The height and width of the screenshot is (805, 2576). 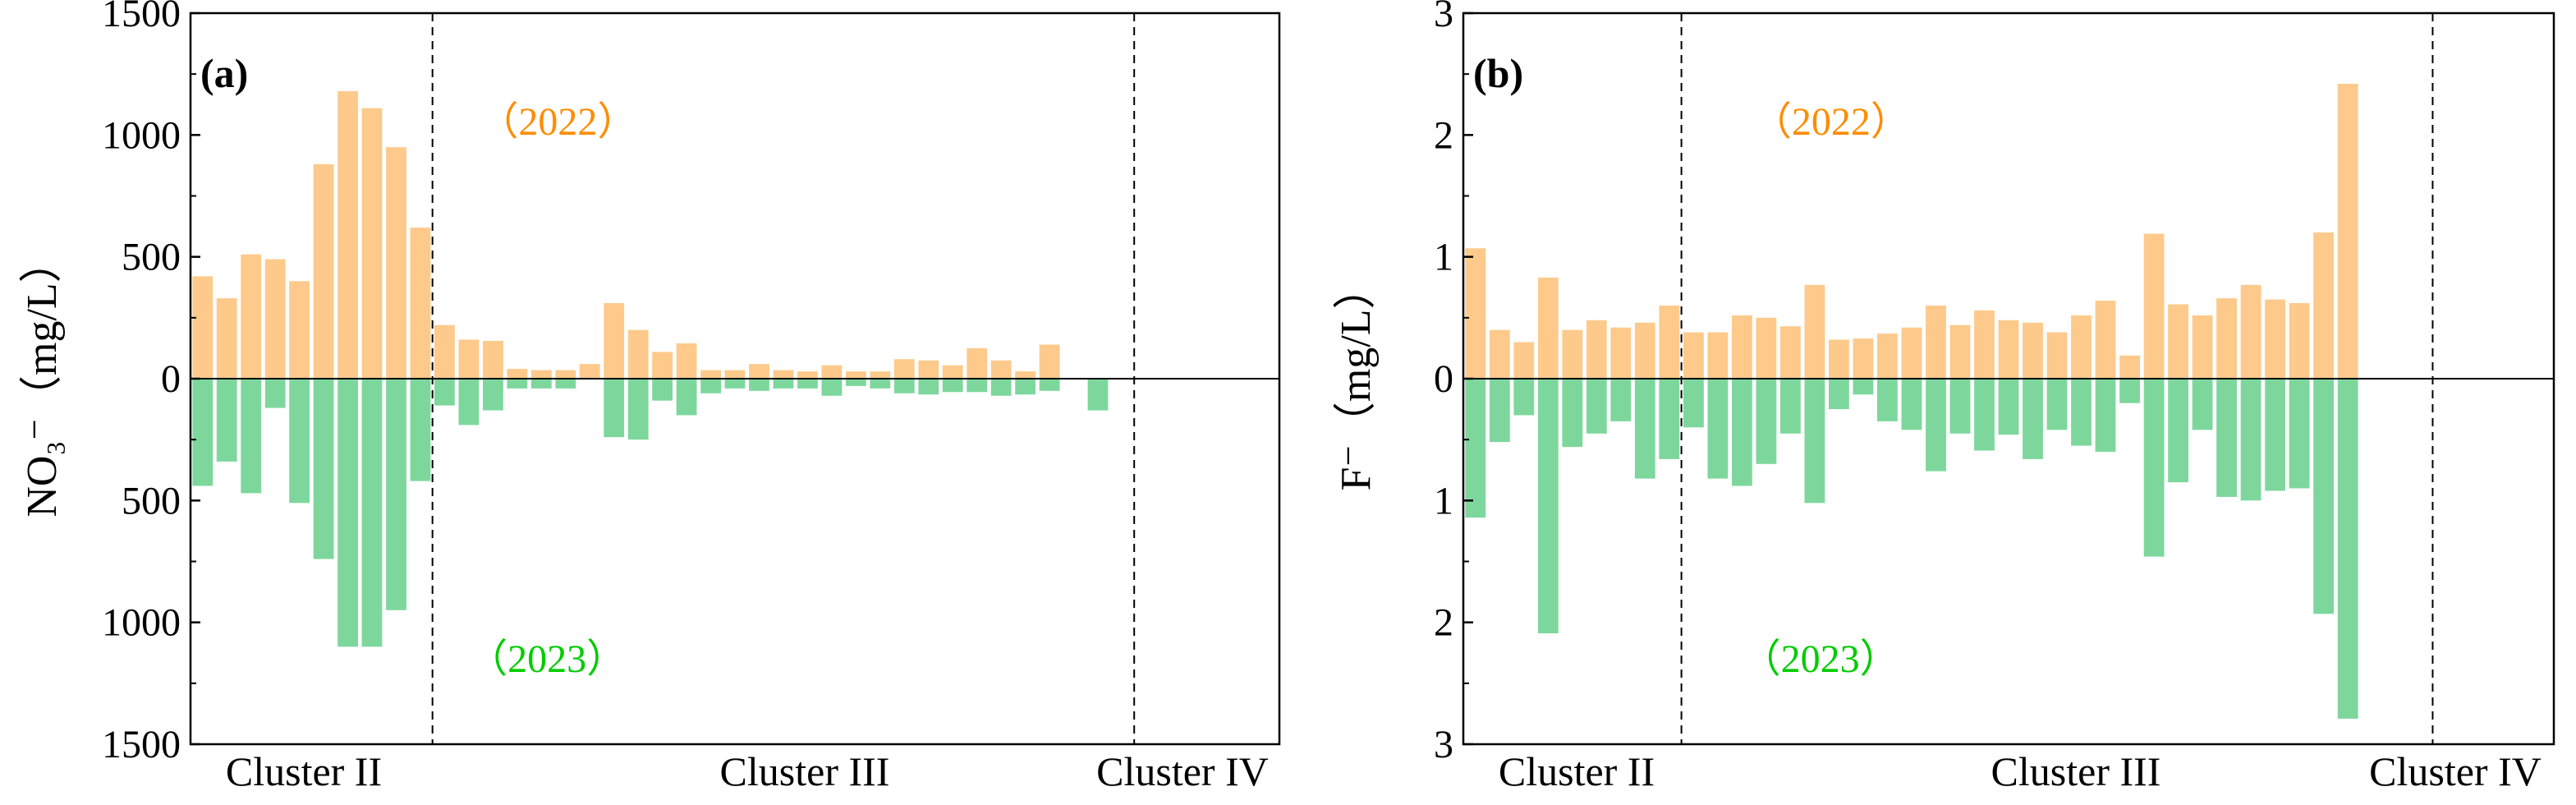 I want to click on panel-a-cluster-iii-label: Cluster III, so click(x=805, y=771).